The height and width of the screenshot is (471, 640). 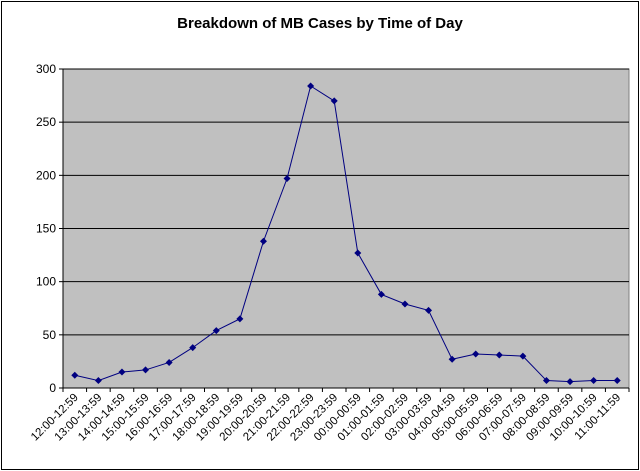 I want to click on y-tick-label: 150, so click(x=46, y=229).